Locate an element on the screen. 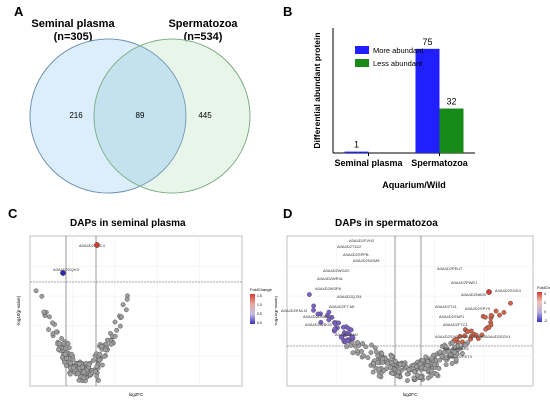 This screenshot has width=550, height=402. venn-right-only-count: 445 is located at coordinates (205, 115).